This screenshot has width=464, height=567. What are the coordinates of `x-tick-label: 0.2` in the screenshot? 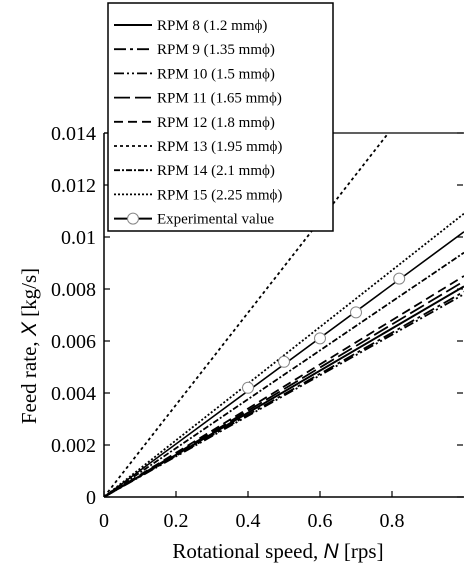 It's located at (176, 521).